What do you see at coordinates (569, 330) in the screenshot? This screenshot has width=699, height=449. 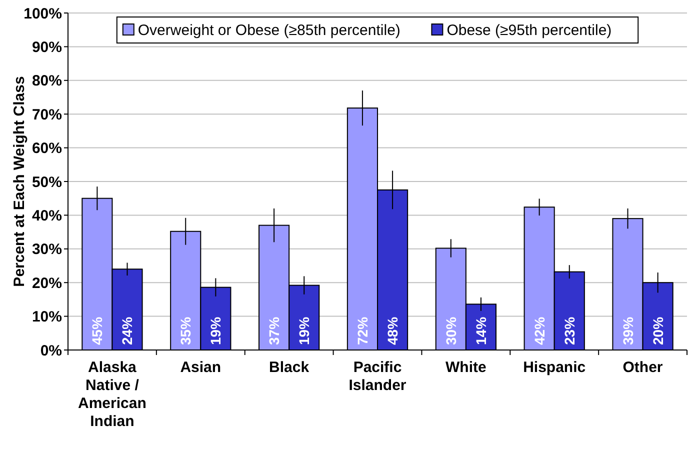 I see `data-label: 23%` at bounding box center [569, 330].